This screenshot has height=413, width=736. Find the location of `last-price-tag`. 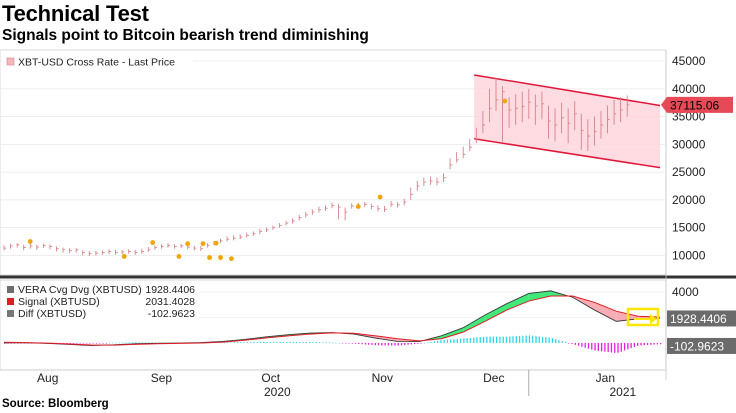

last-price-tag is located at coordinates (700, 104).